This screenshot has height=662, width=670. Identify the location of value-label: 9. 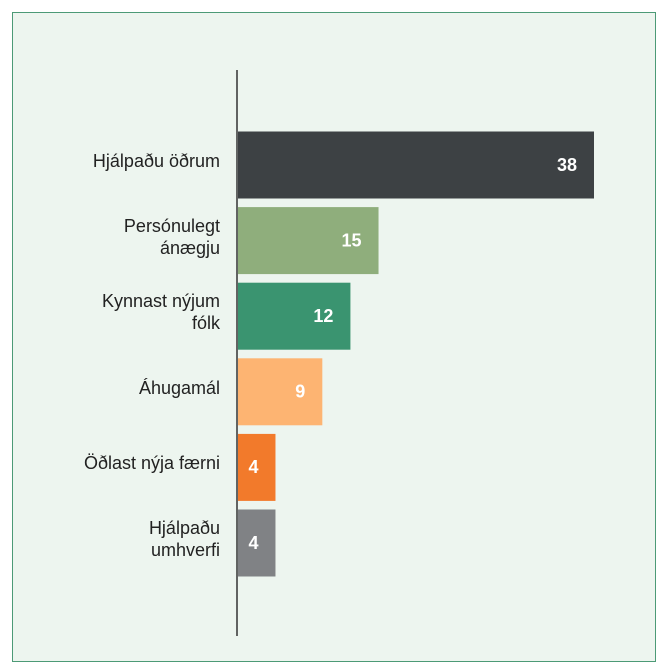
(300, 392).